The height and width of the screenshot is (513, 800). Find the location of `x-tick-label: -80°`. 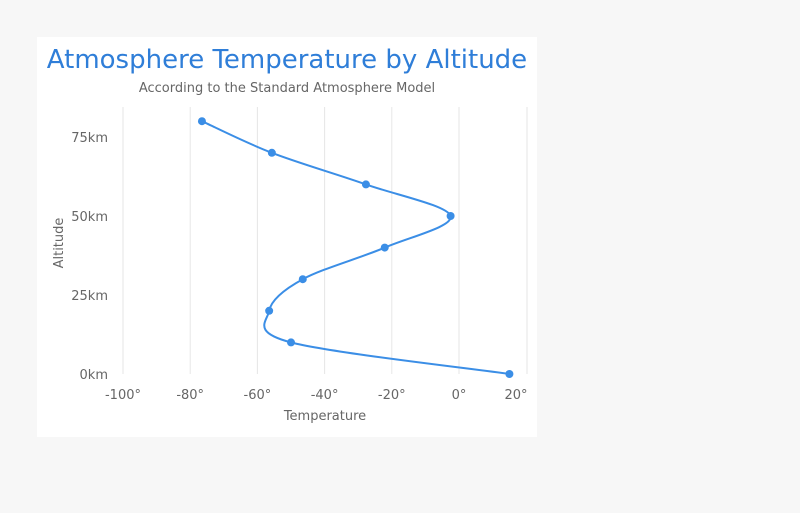

x-tick-label: -80° is located at coordinates (190, 395).